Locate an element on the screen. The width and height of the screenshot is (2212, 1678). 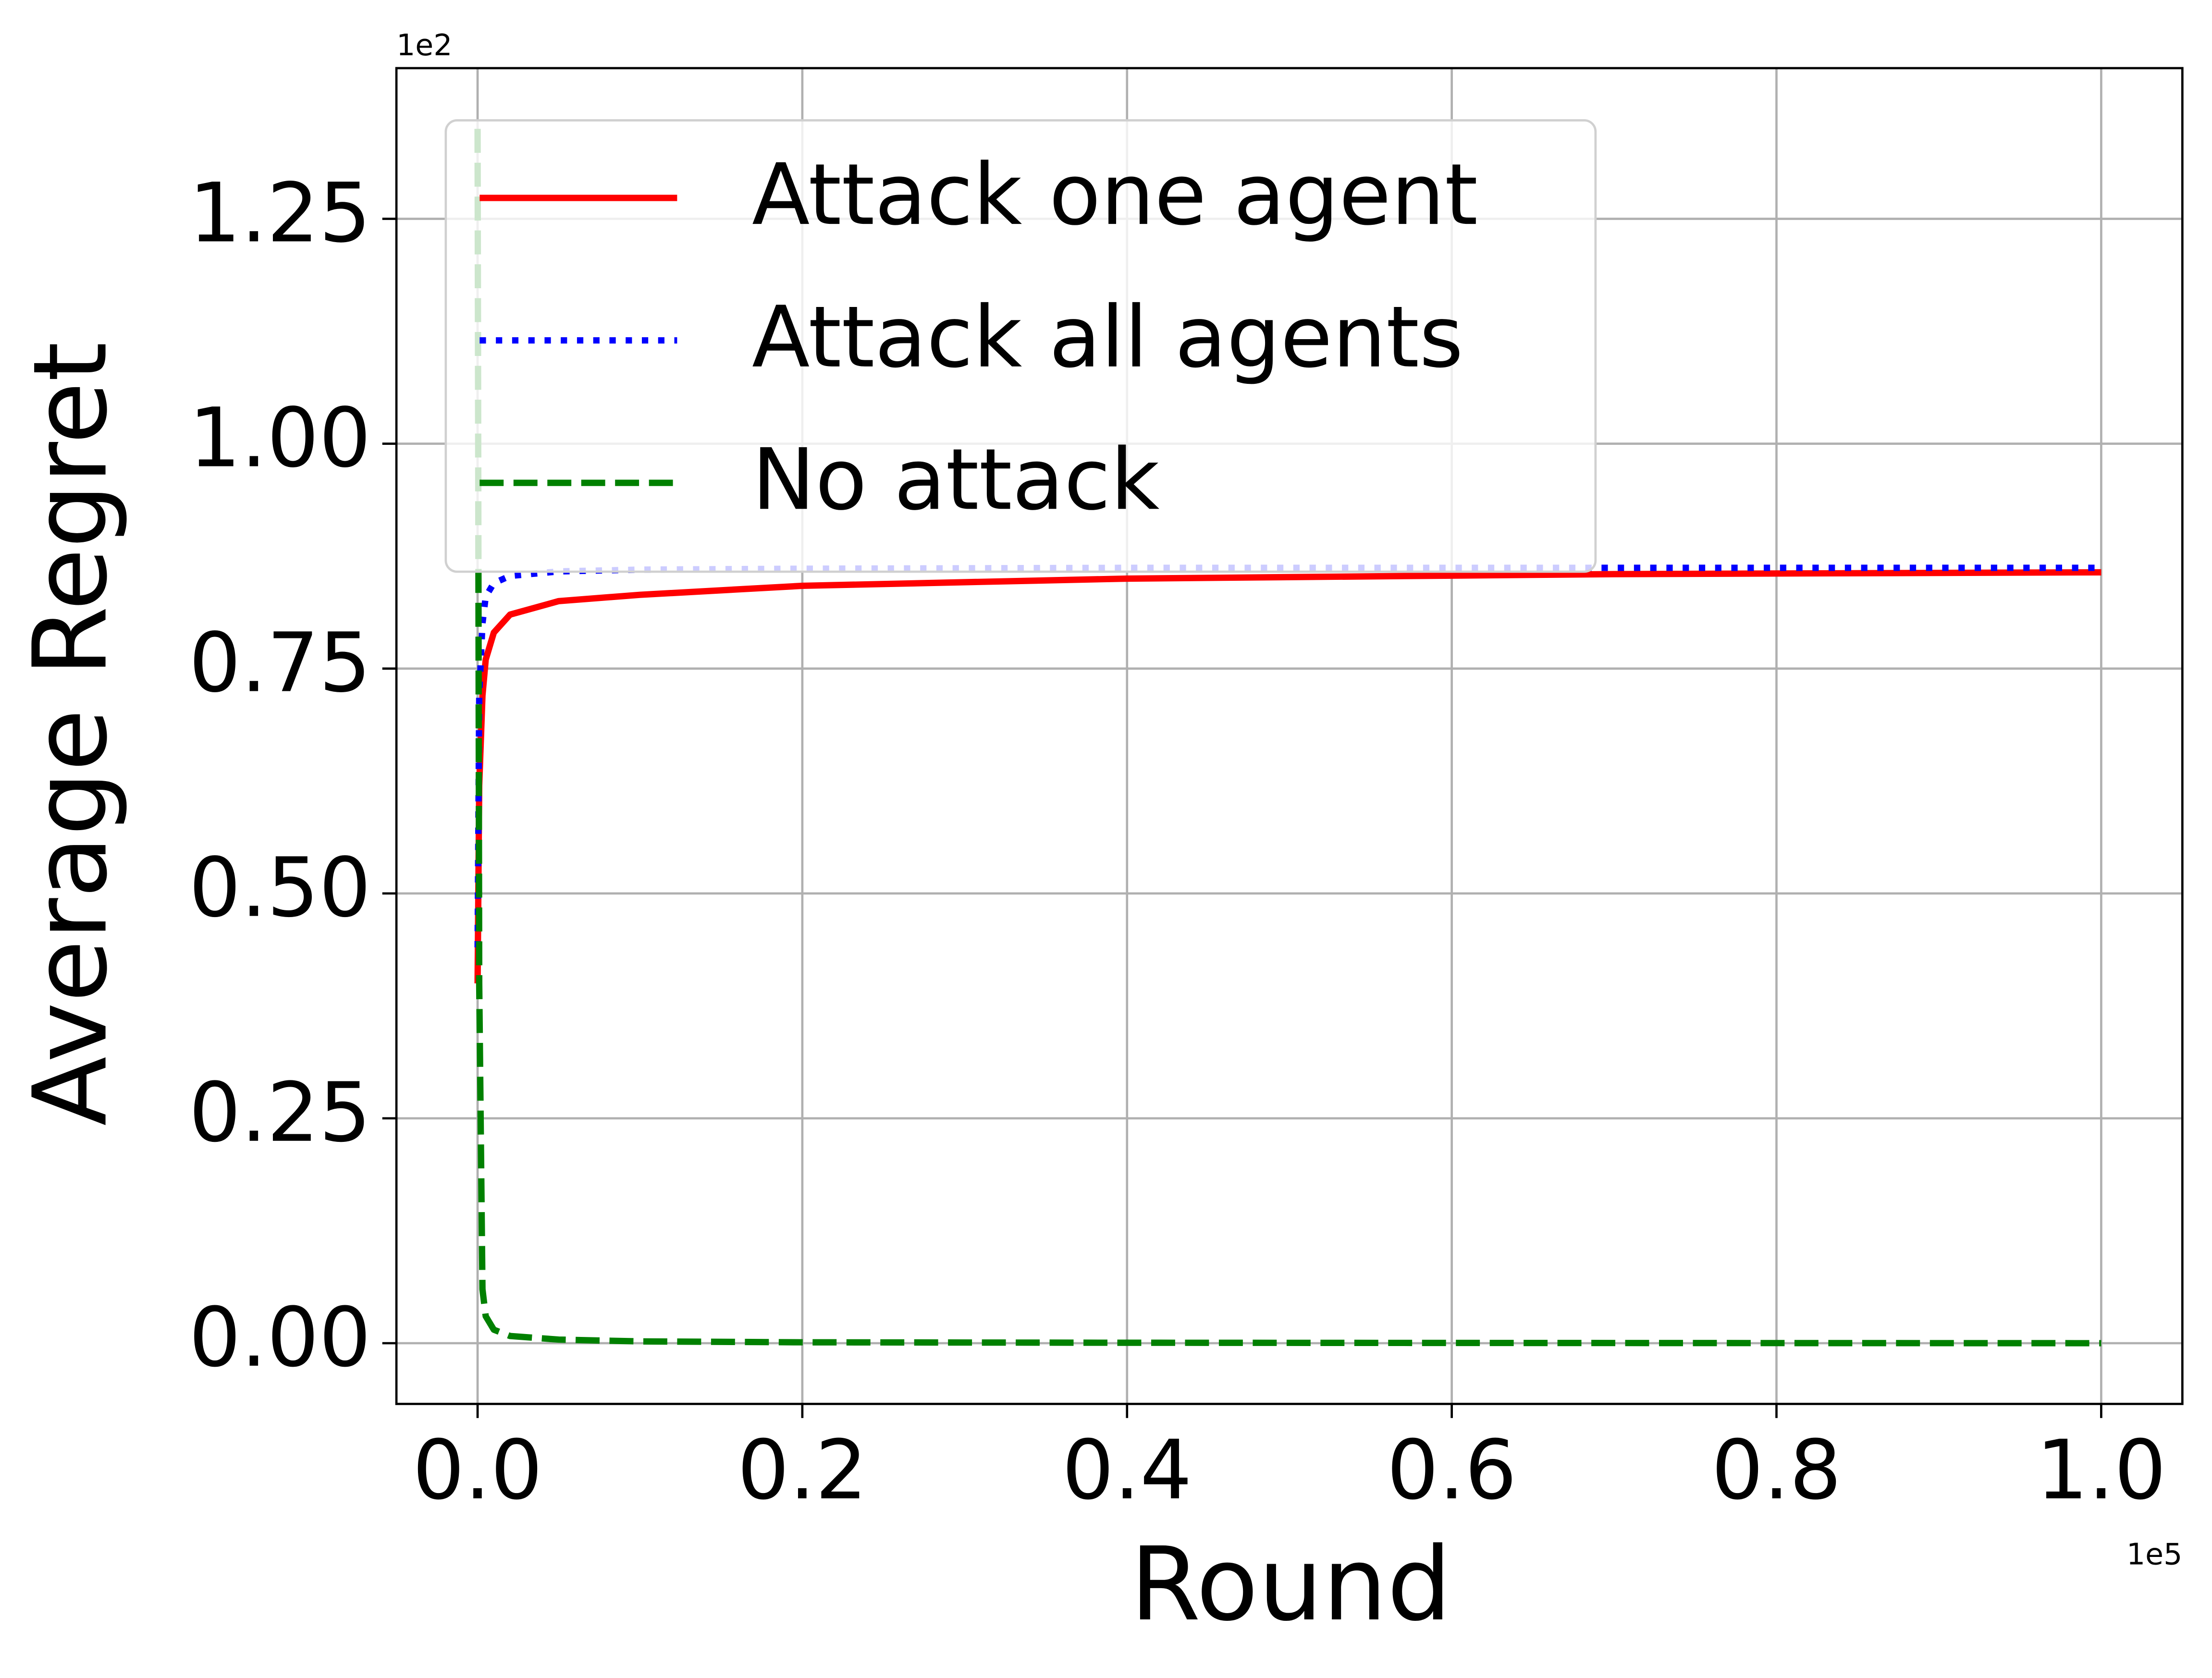
x-tick-label: 1.0 is located at coordinates (2101, 1470).